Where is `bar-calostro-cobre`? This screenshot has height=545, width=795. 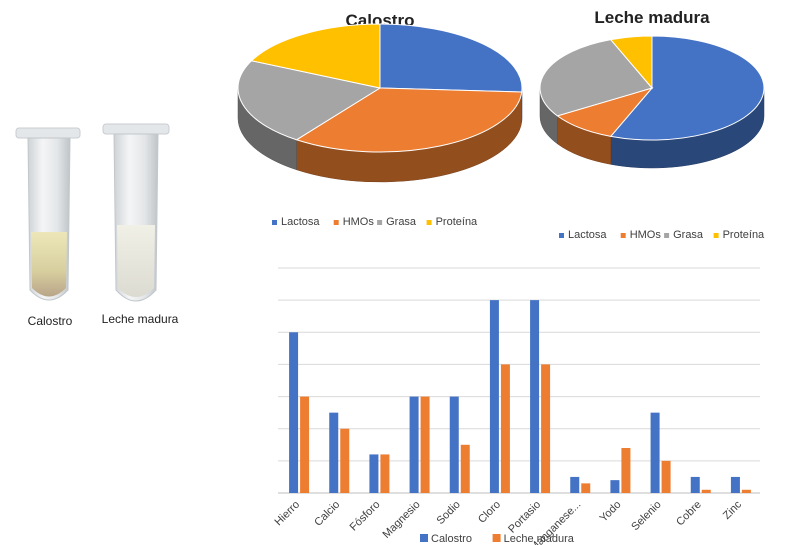
bar-calostro-cobre is located at coordinates (695, 484).